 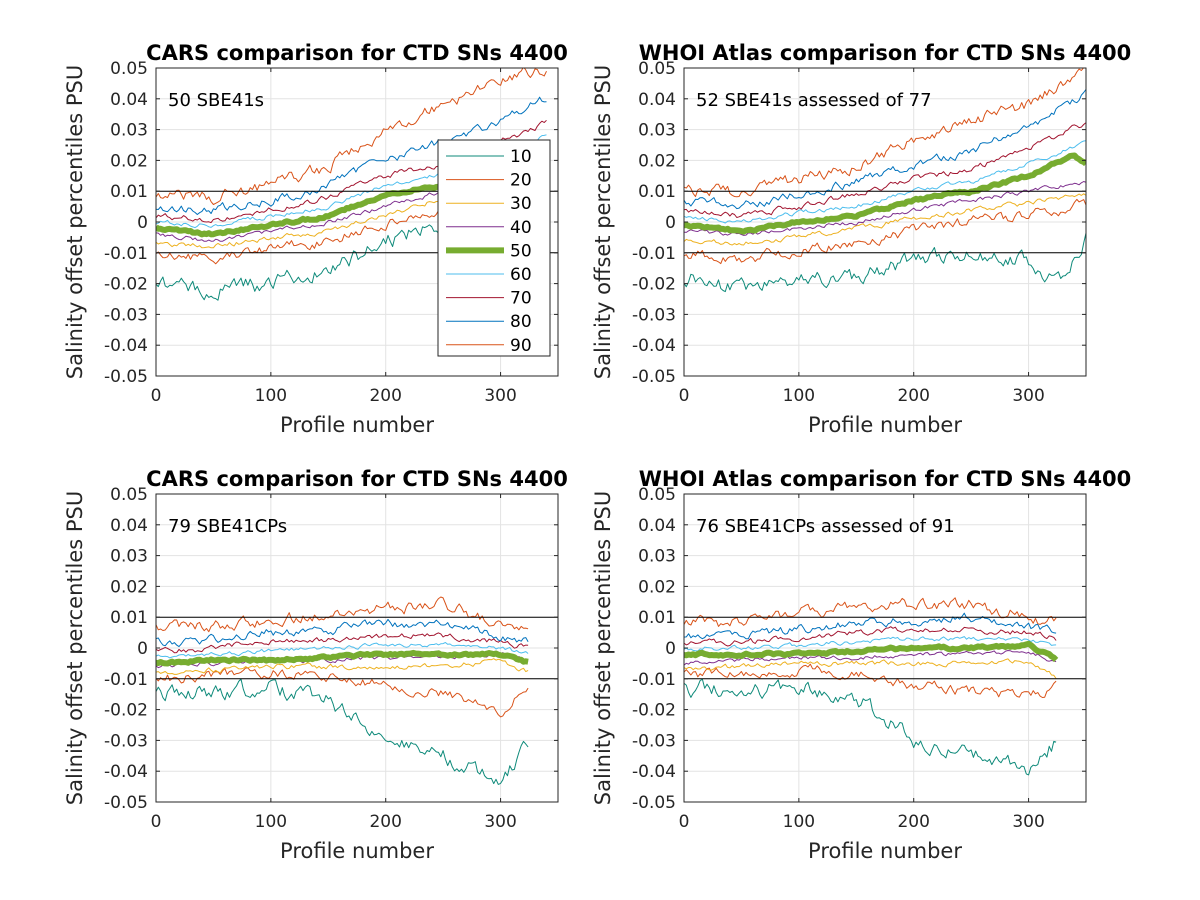 I want to click on legend-label-p10: 10, so click(x=521, y=157).